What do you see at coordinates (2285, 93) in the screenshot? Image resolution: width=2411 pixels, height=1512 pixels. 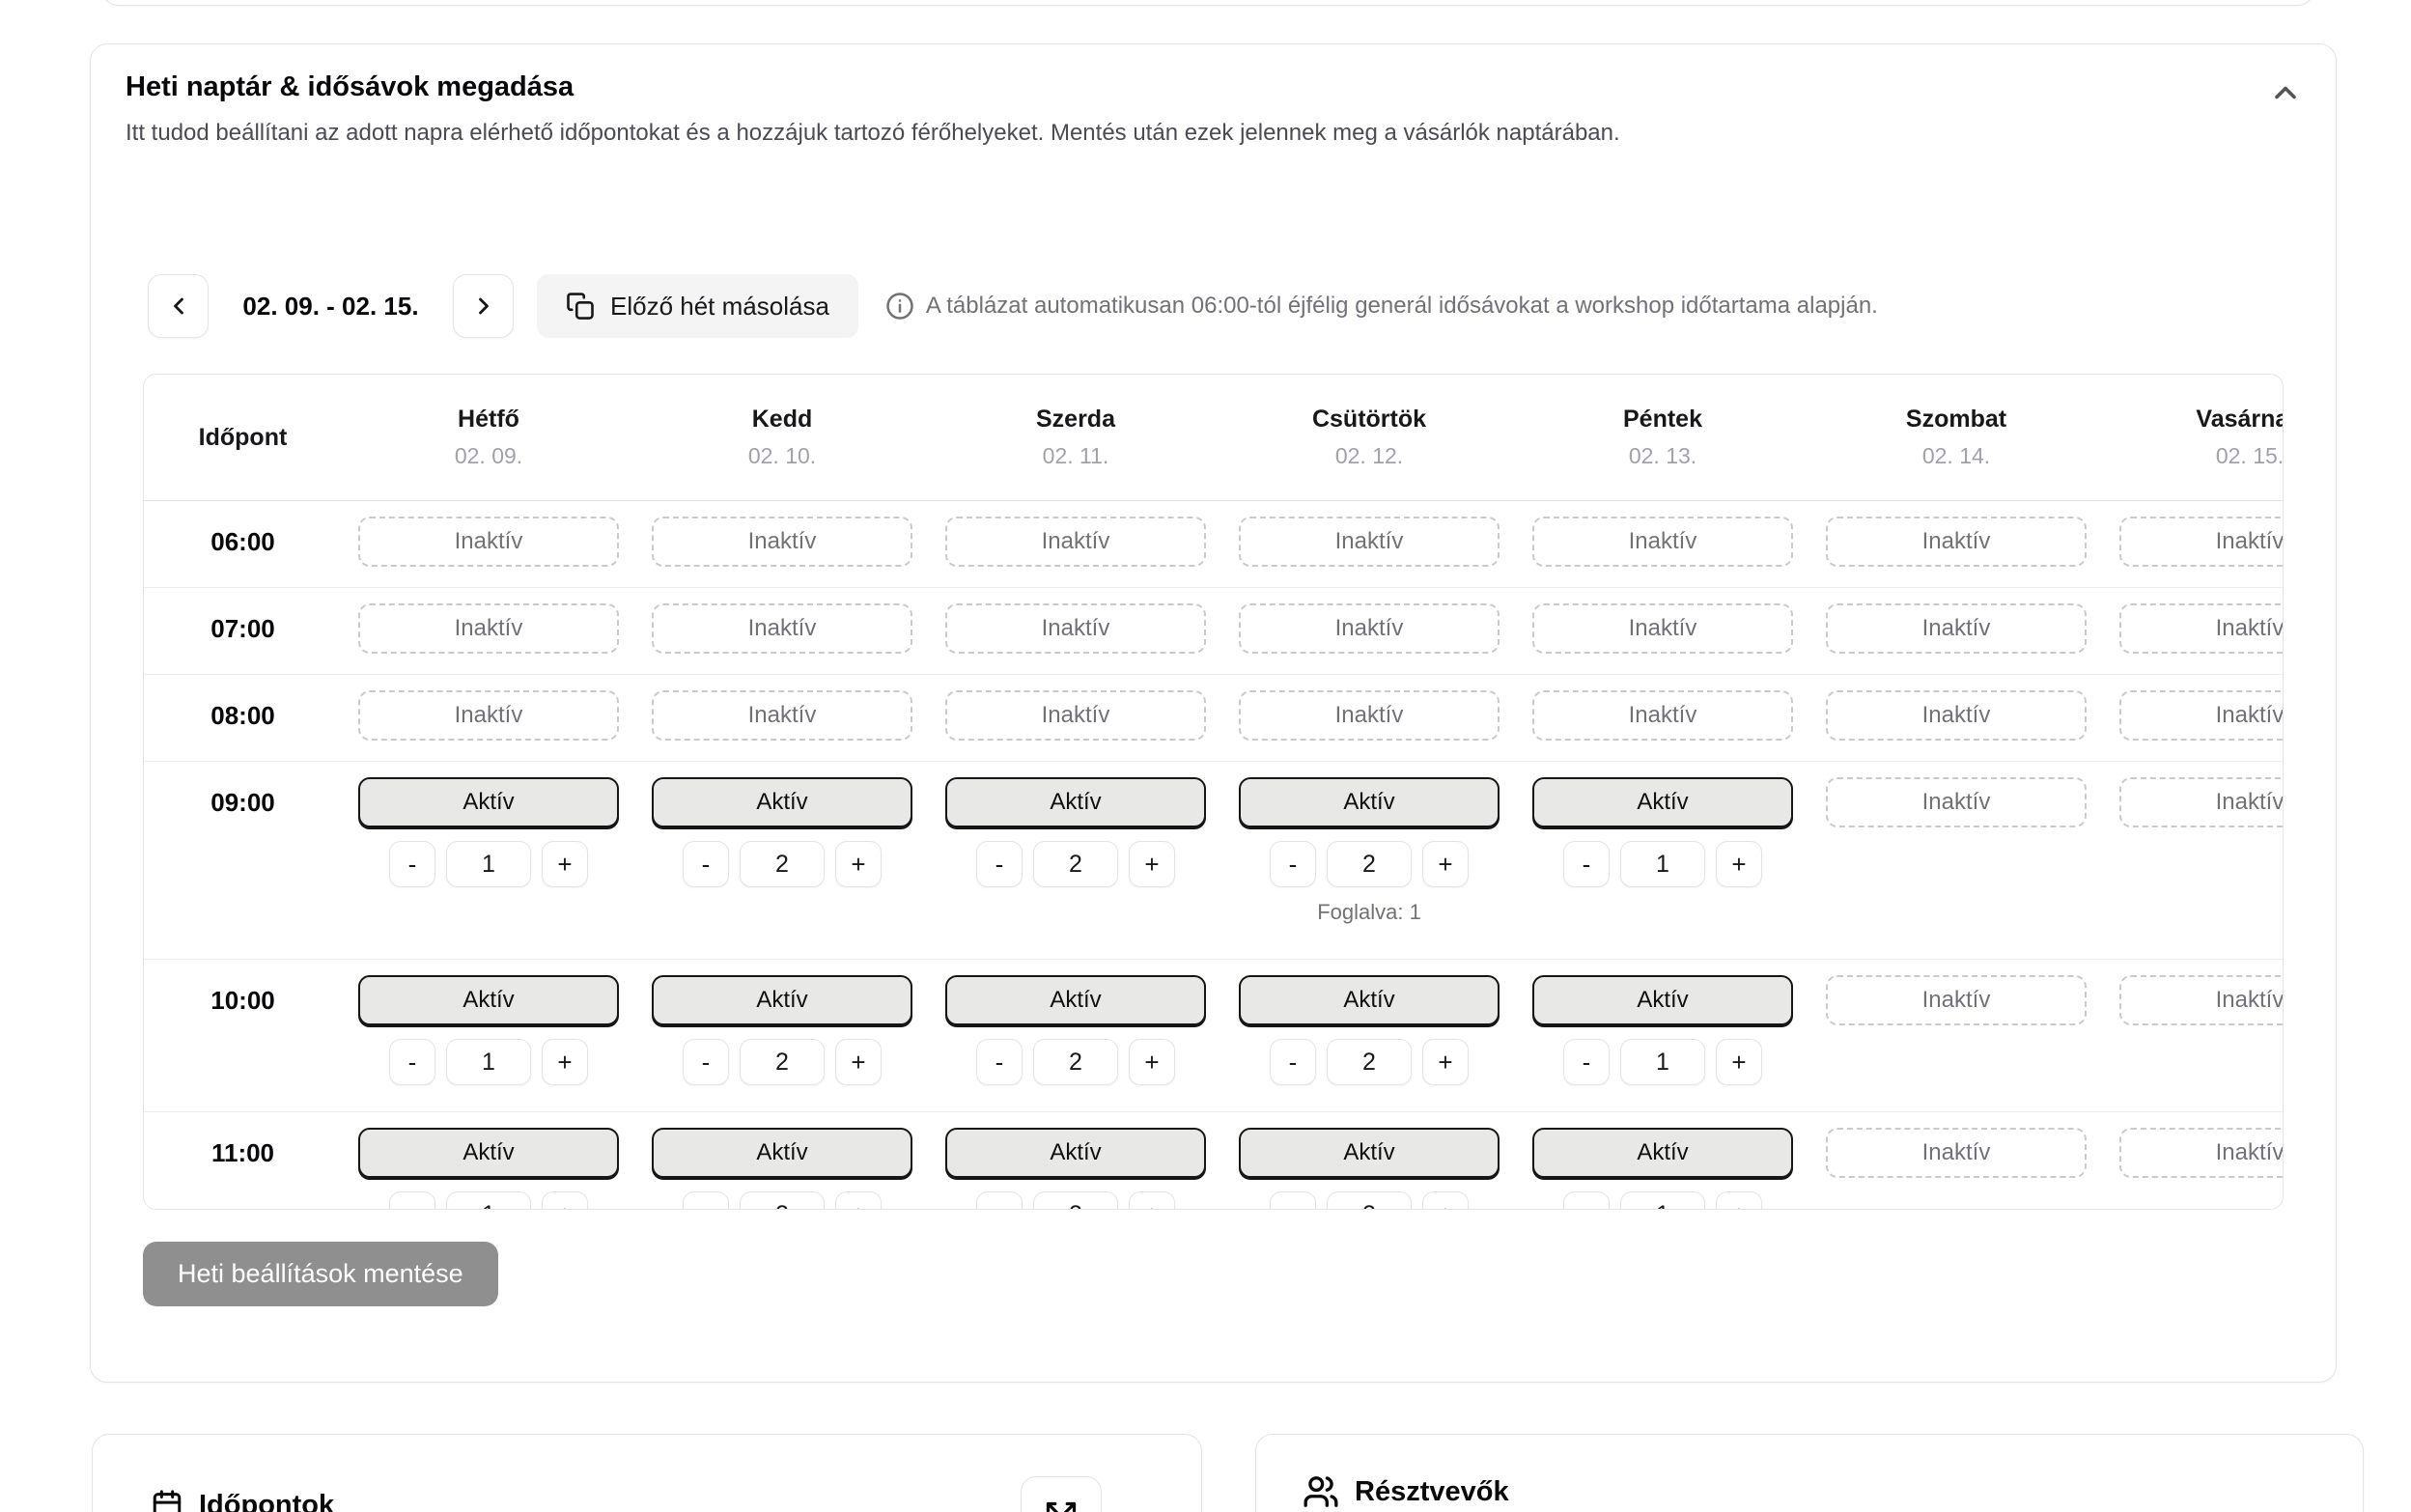 I see `collapse-section-button` at bounding box center [2285, 93].